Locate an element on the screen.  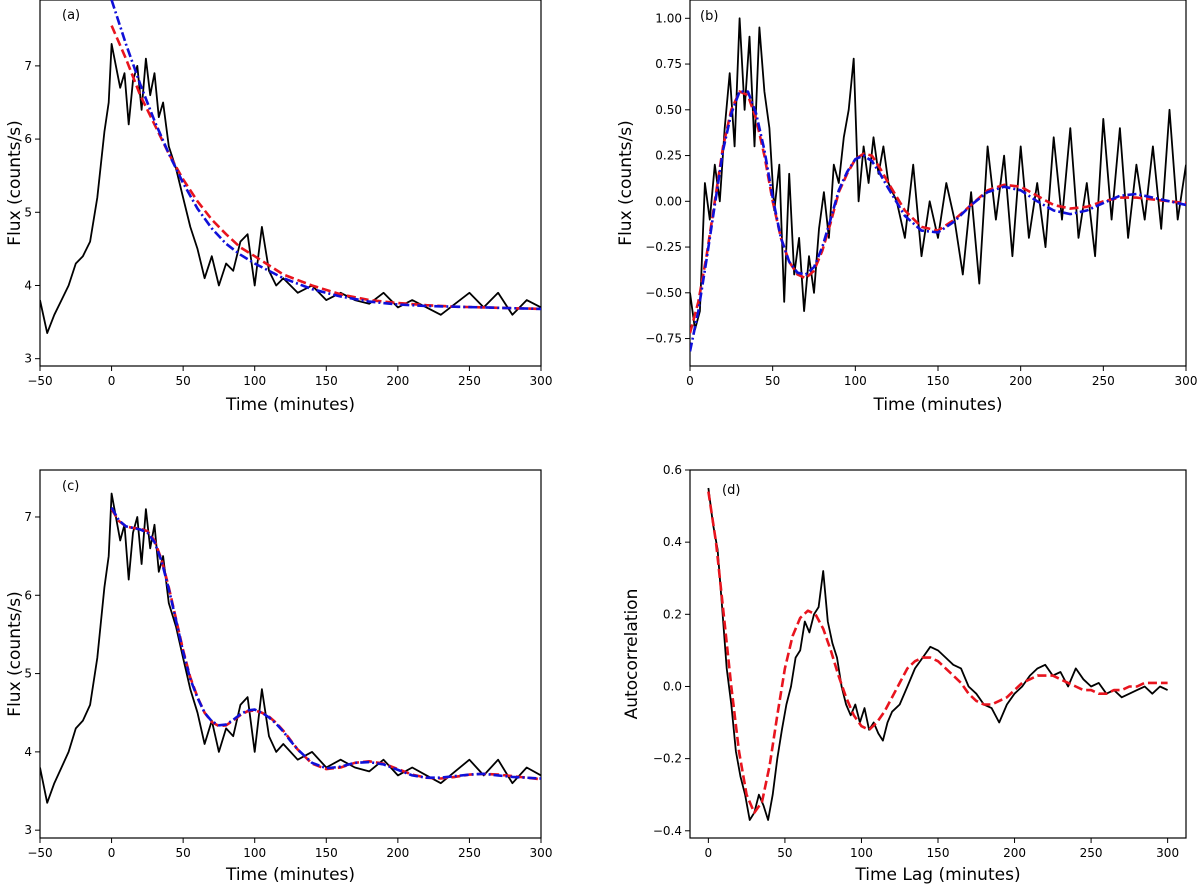
panel-c-series-combined-fit is located at coordinates (325, 644).